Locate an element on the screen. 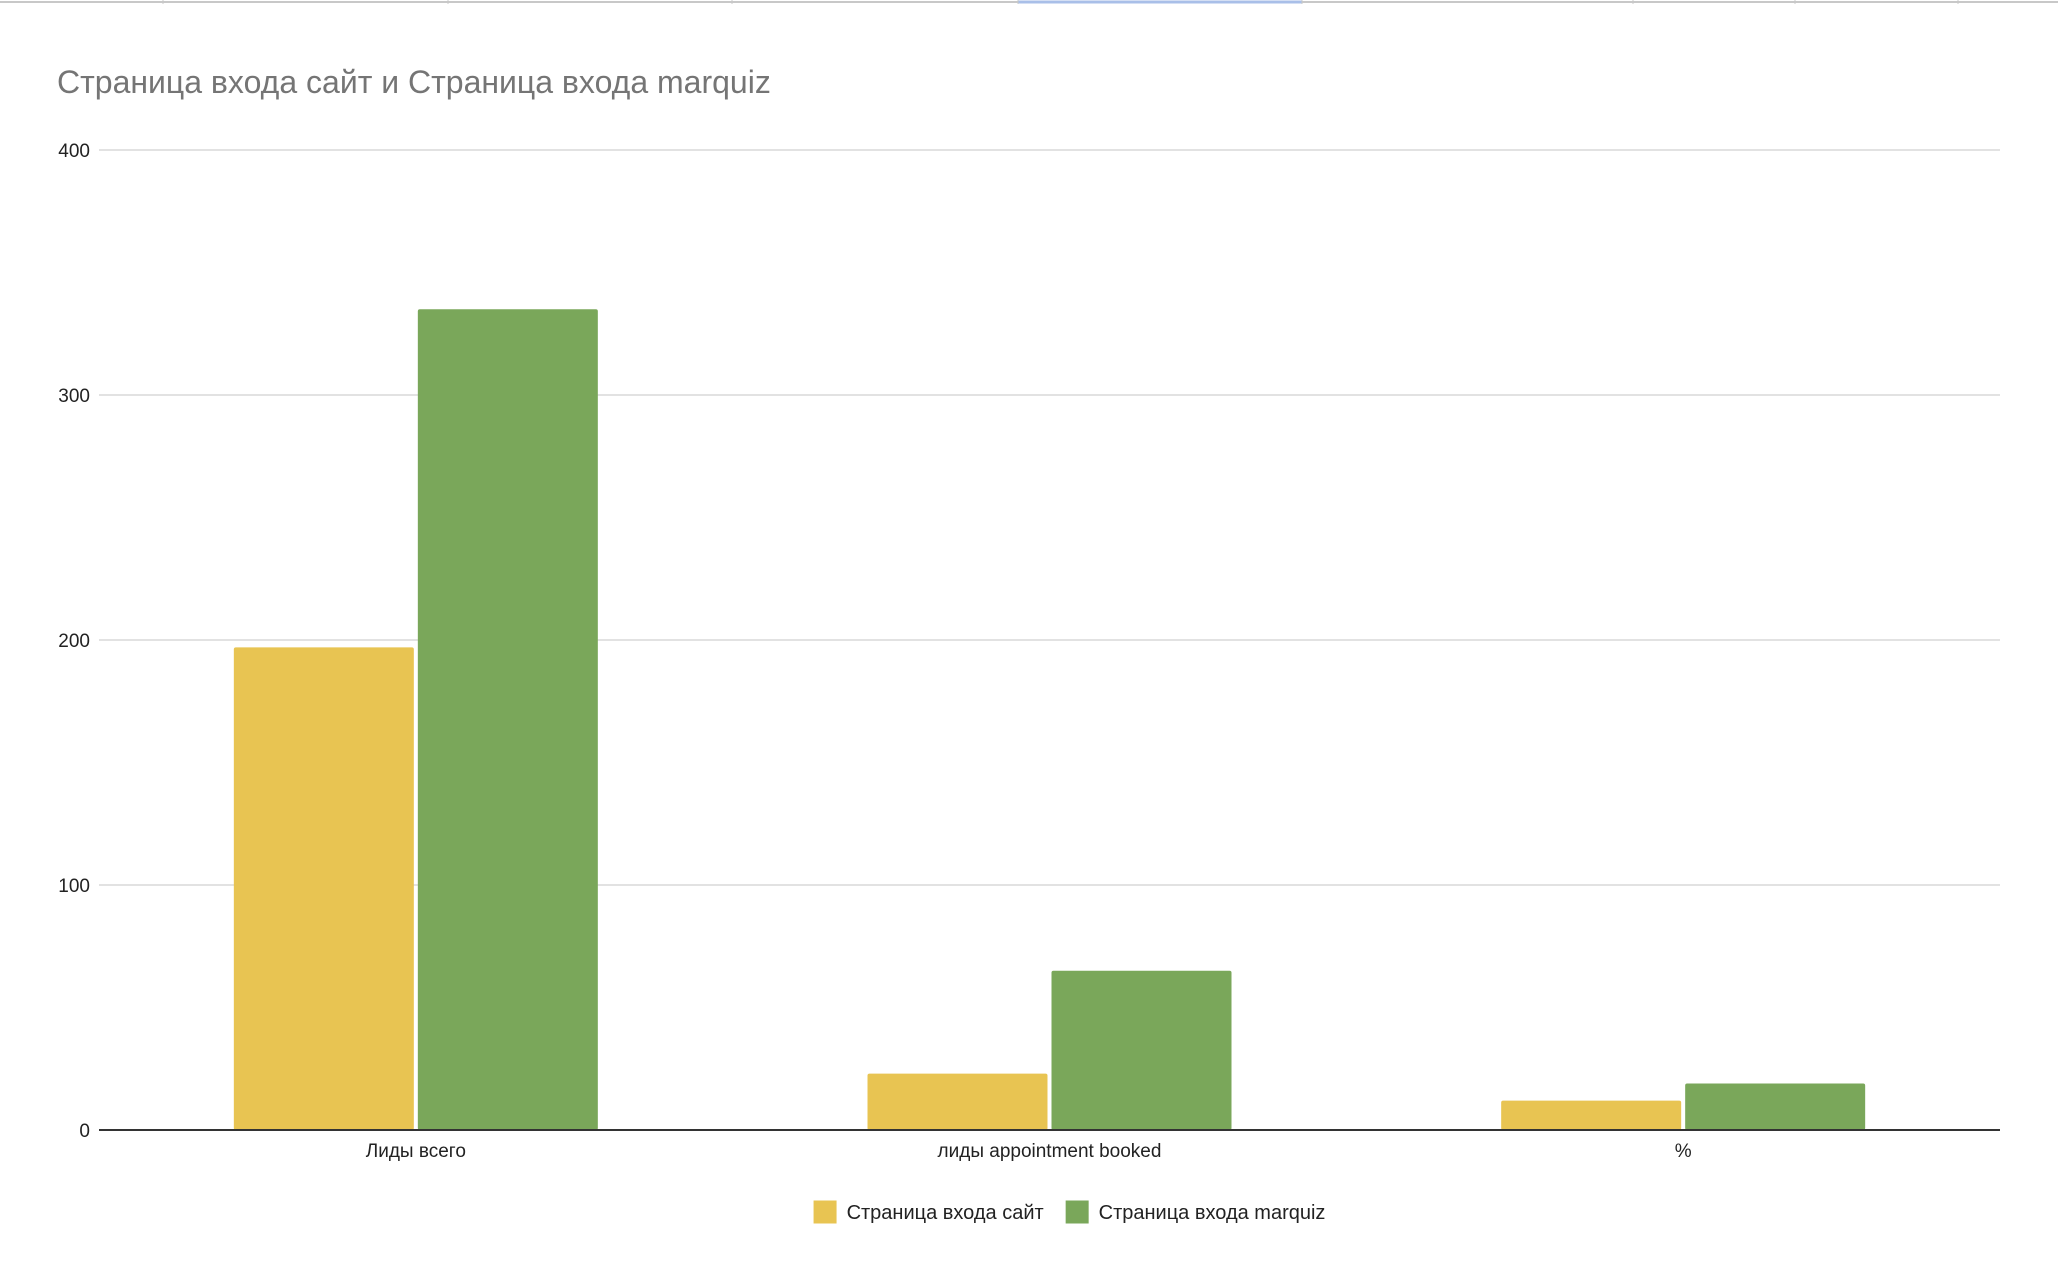 The height and width of the screenshot is (1282, 2058). x-tick-label: Лиды всего is located at coordinates (416, 1151).